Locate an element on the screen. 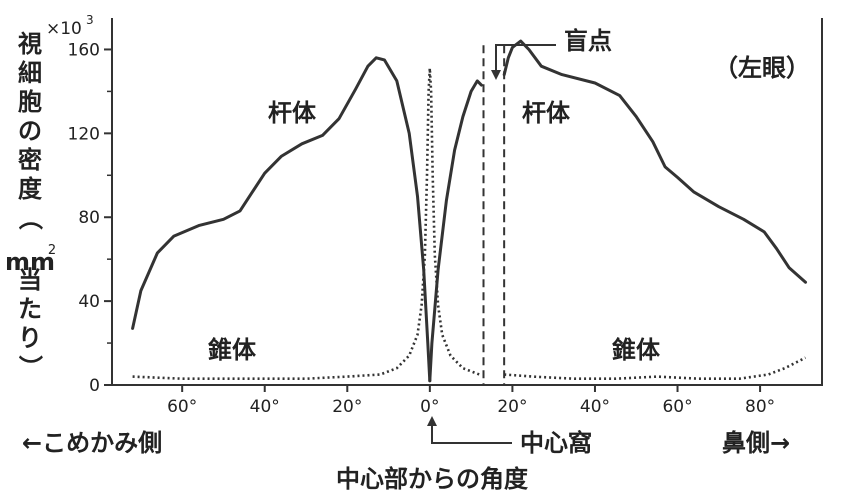 Image resolution: width=855 pixels, height=500 pixels. rod-label-left: 杆体 is located at coordinates (292, 113).